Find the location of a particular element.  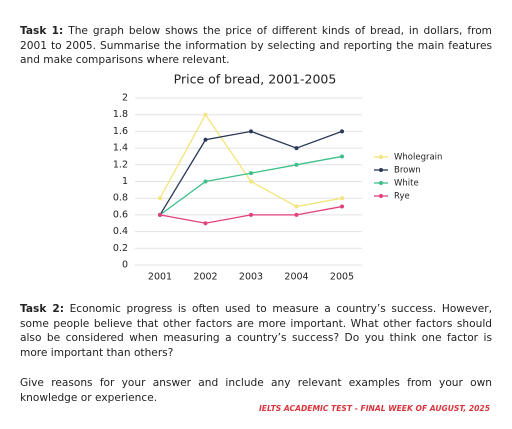

y-tick-label: 0.2 is located at coordinates (120, 248).